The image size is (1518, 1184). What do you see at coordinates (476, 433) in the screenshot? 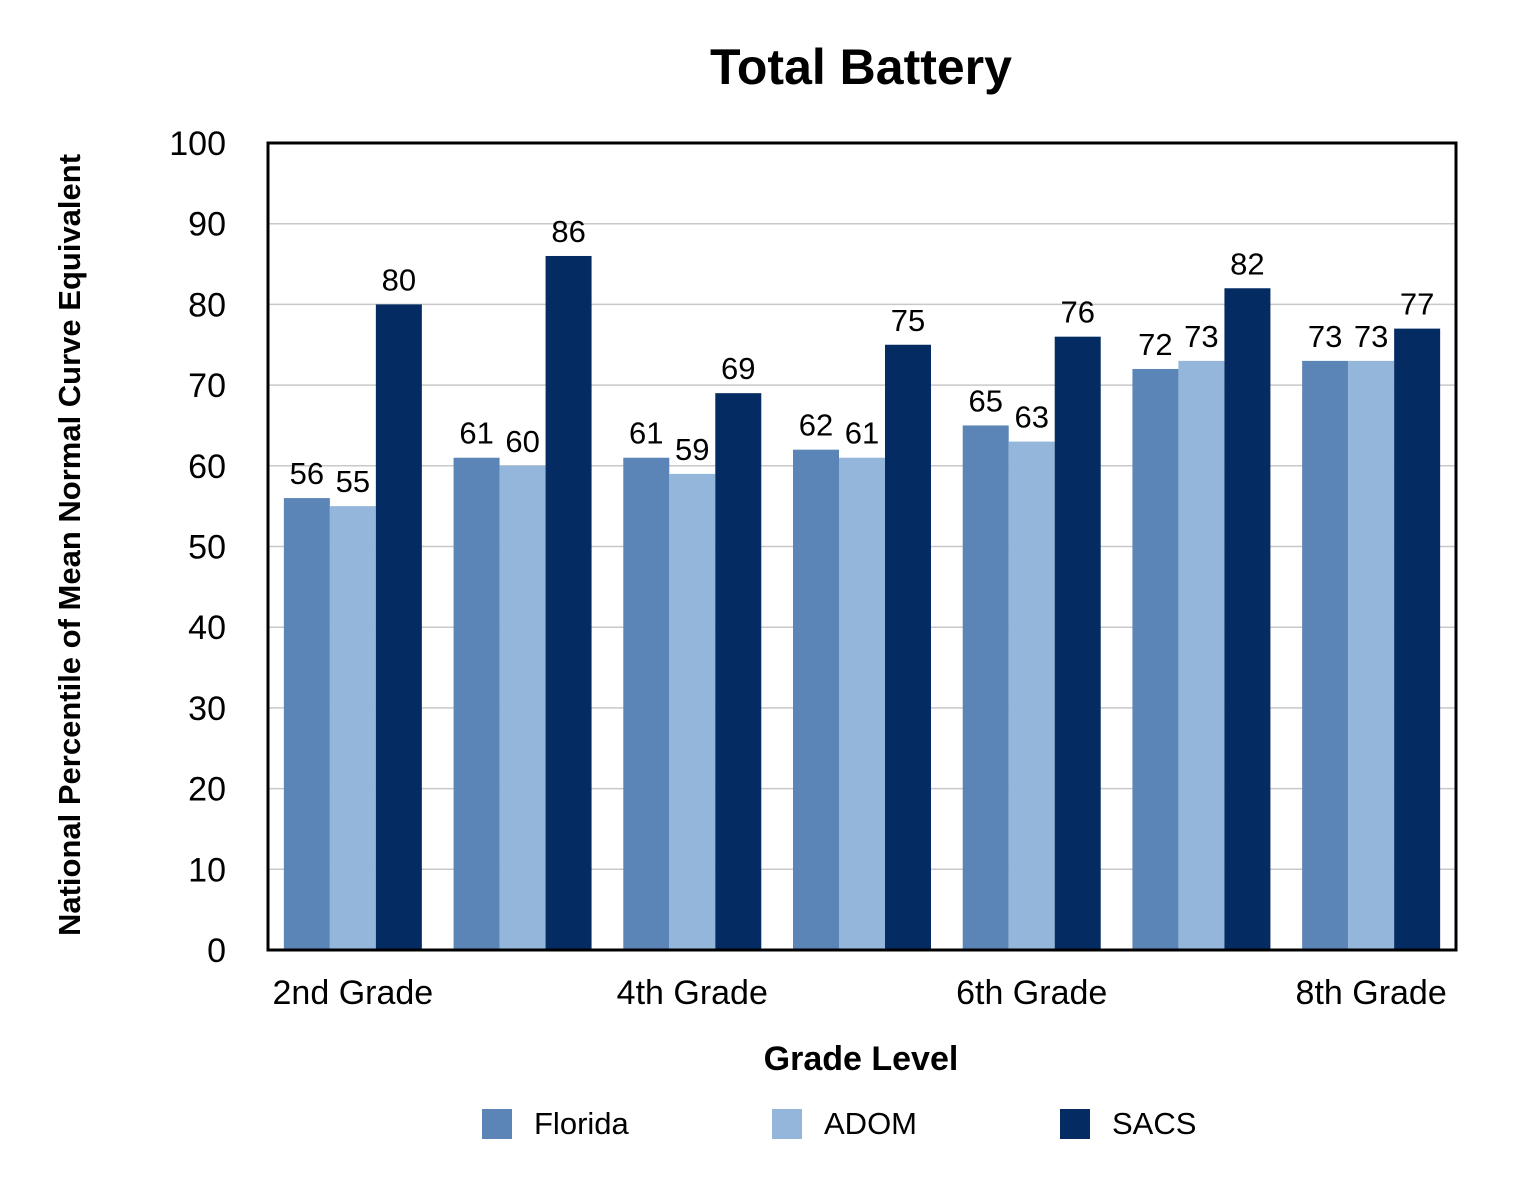
I see `data-label-florida-2: 61` at bounding box center [476, 433].